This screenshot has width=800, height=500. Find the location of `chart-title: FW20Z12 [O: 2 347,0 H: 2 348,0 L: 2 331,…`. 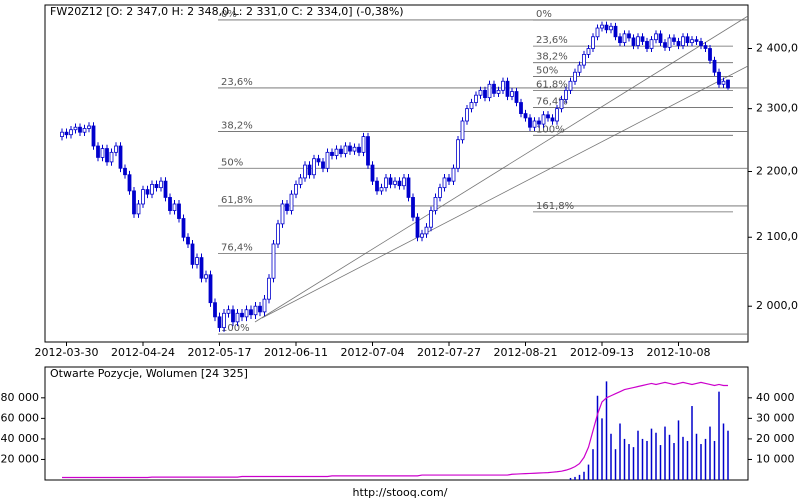

chart-title: FW20Z12 [O: 2 347,0 H: 2 348,0 L: 2 331,… is located at coordinates (227, 11).